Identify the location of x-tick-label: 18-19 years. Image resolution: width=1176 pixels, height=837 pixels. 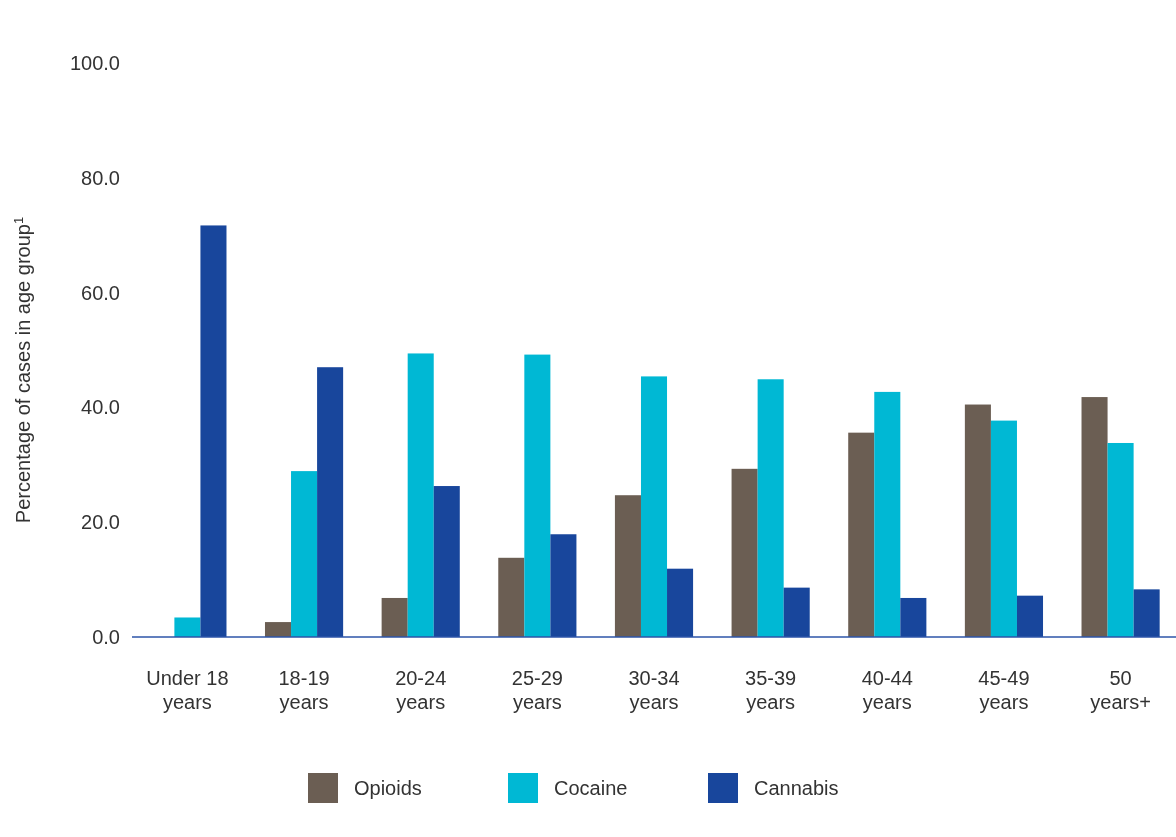
(304, 690).